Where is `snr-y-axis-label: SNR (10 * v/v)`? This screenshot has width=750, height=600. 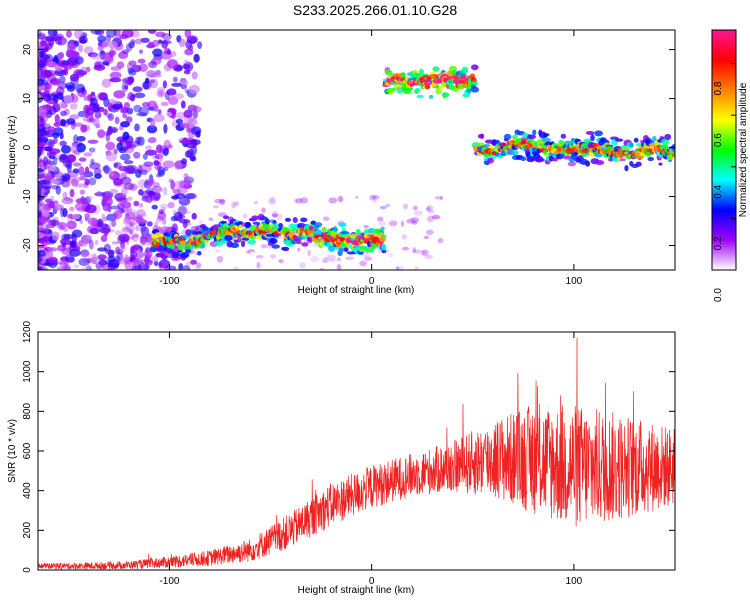
snr-y-axis-label: SNR (10 * v/v) is located at coordinates (12, 451).